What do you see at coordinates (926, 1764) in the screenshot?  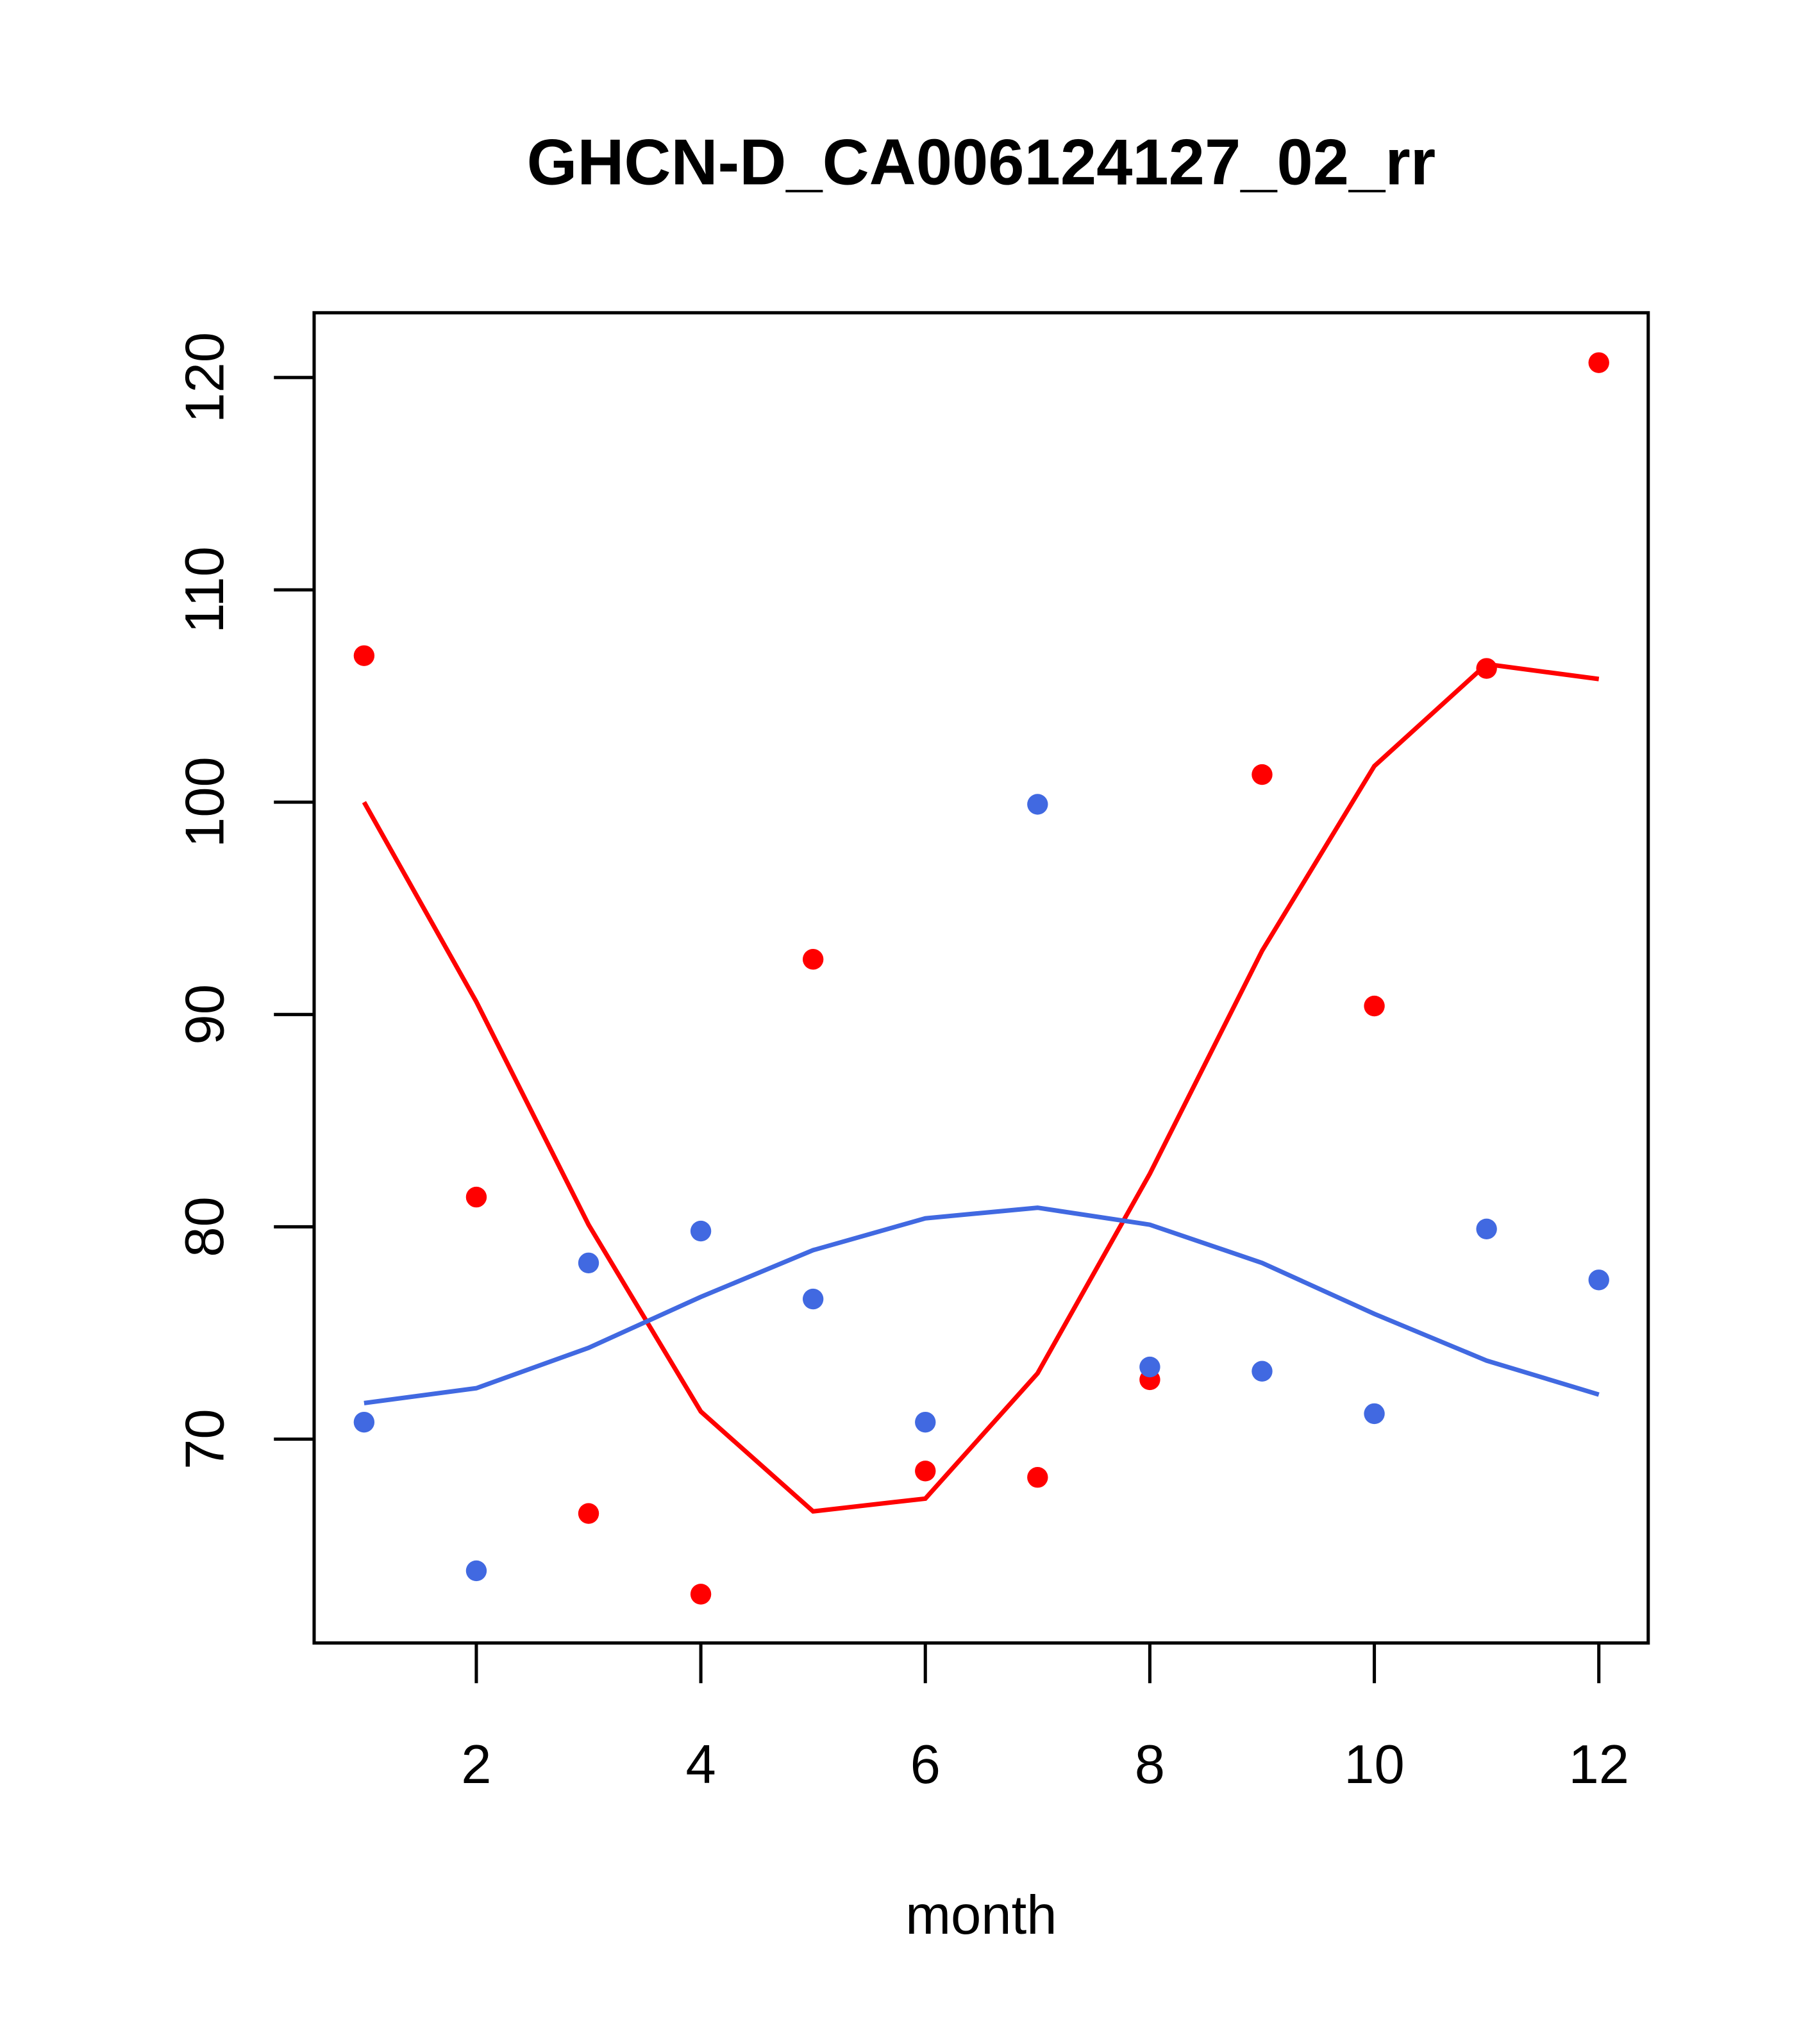 I see `x-tick-label: 6` at bounding box center [926, 1764].